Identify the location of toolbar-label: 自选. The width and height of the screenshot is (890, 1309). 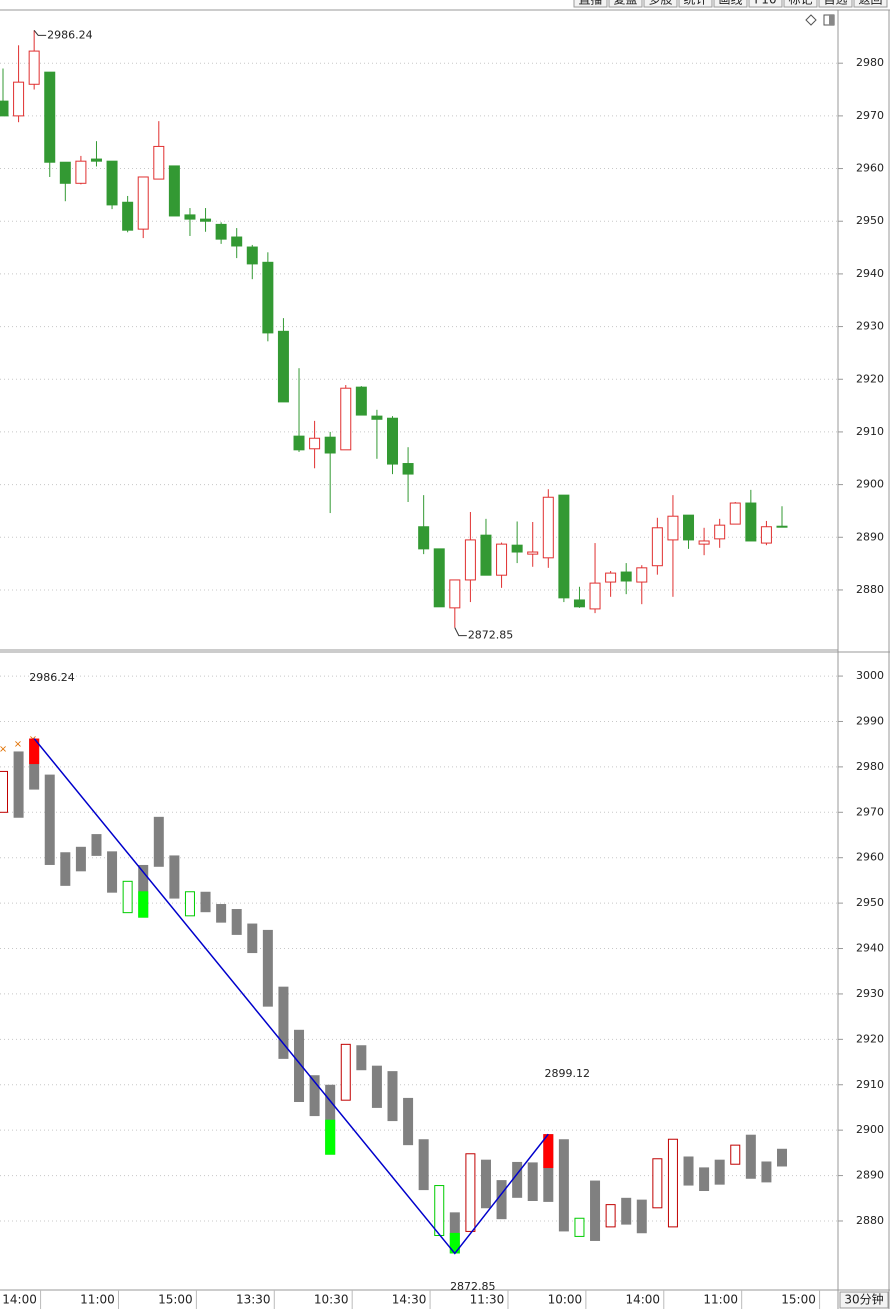
(835, 3).